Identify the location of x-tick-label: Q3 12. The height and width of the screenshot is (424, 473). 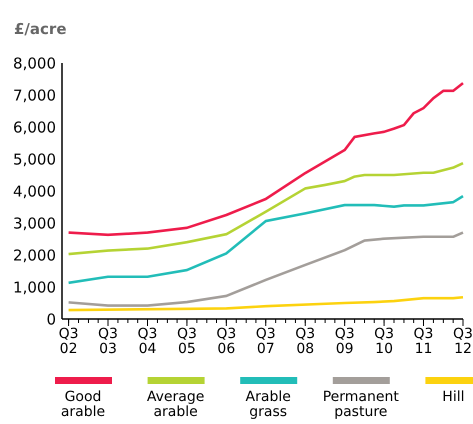
(463, 341).